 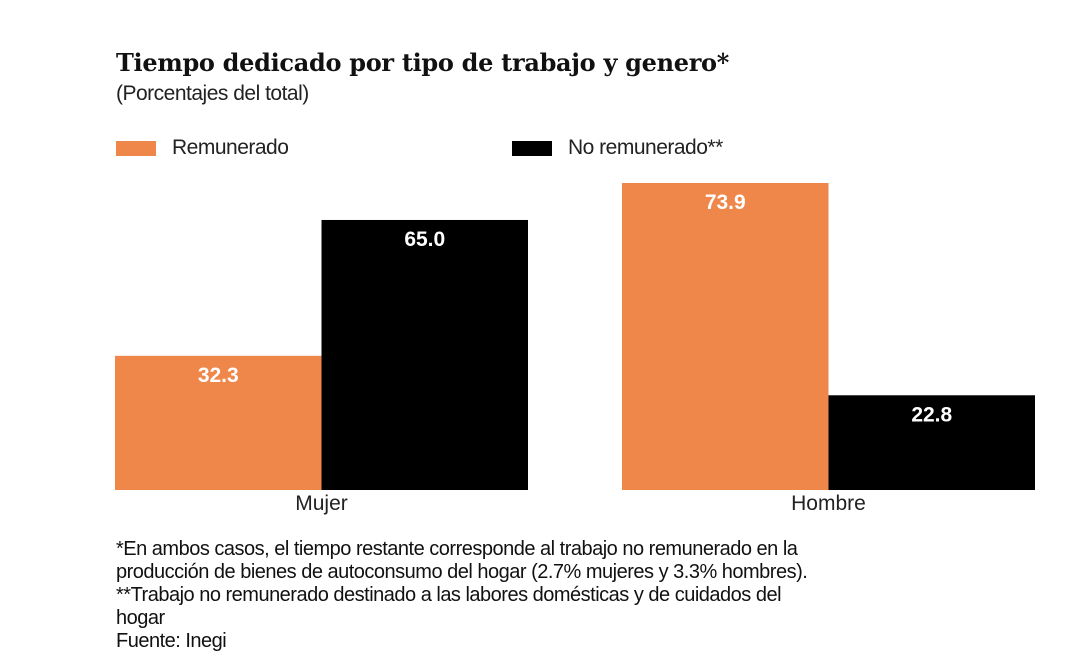 What do you see at coordinates (171, 641) in the screenshot?
I see `source-note: Fuente: Inegi` at bounding box center [171, 641].